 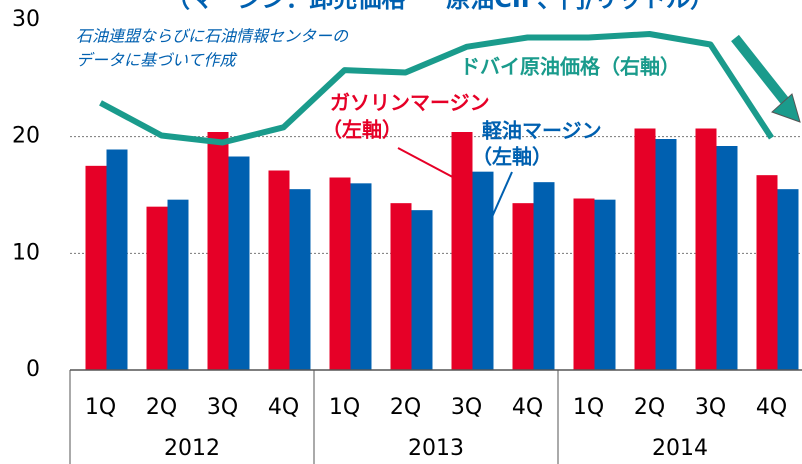 I want to click on y-tick-label: 0, so click(x=33, y=369).